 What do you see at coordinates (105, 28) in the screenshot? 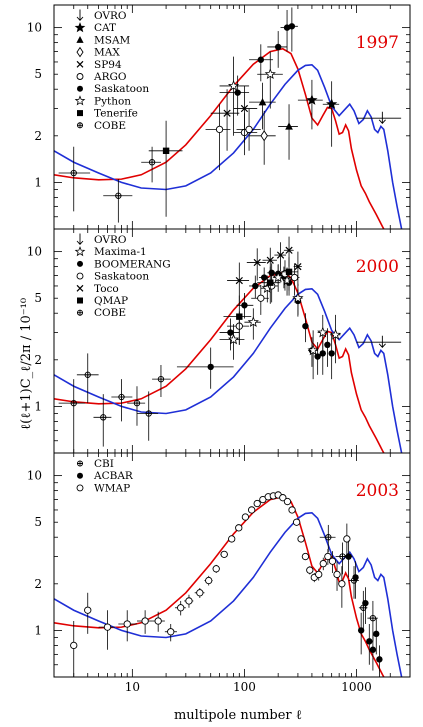
I see `legend-label: CAT` at bounding box center [105, 28].